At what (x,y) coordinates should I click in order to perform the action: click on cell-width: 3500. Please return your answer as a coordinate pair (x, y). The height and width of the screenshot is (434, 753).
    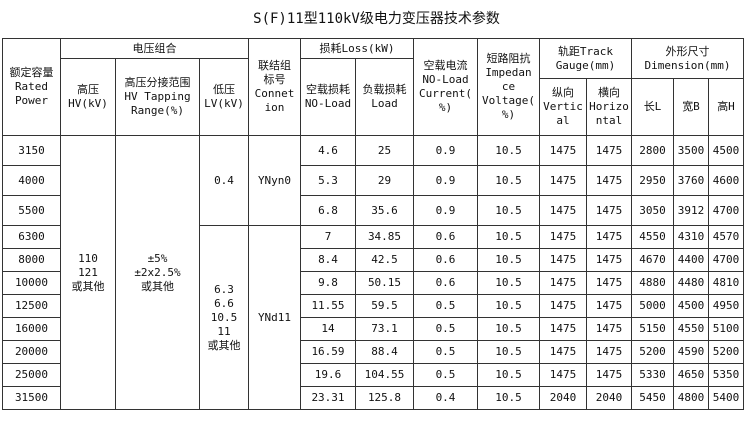
    Looking at the image, I should click on (691, 150).